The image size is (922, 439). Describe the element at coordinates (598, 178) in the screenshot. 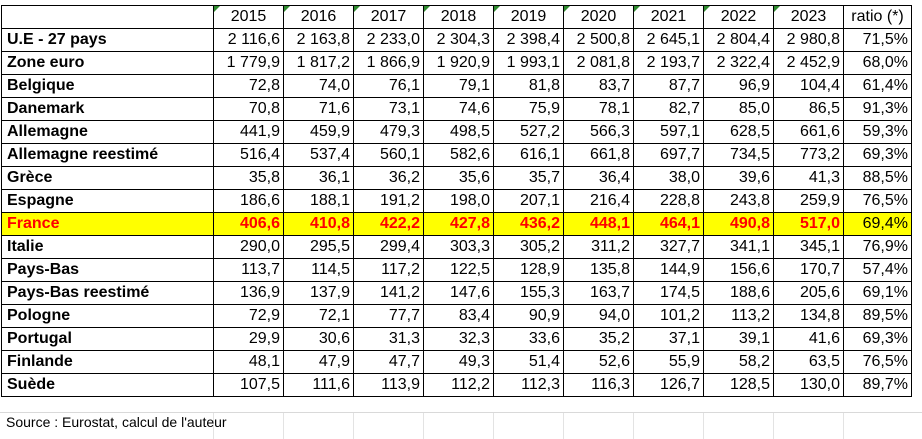

I see `value-cell: 36,4` at that location.